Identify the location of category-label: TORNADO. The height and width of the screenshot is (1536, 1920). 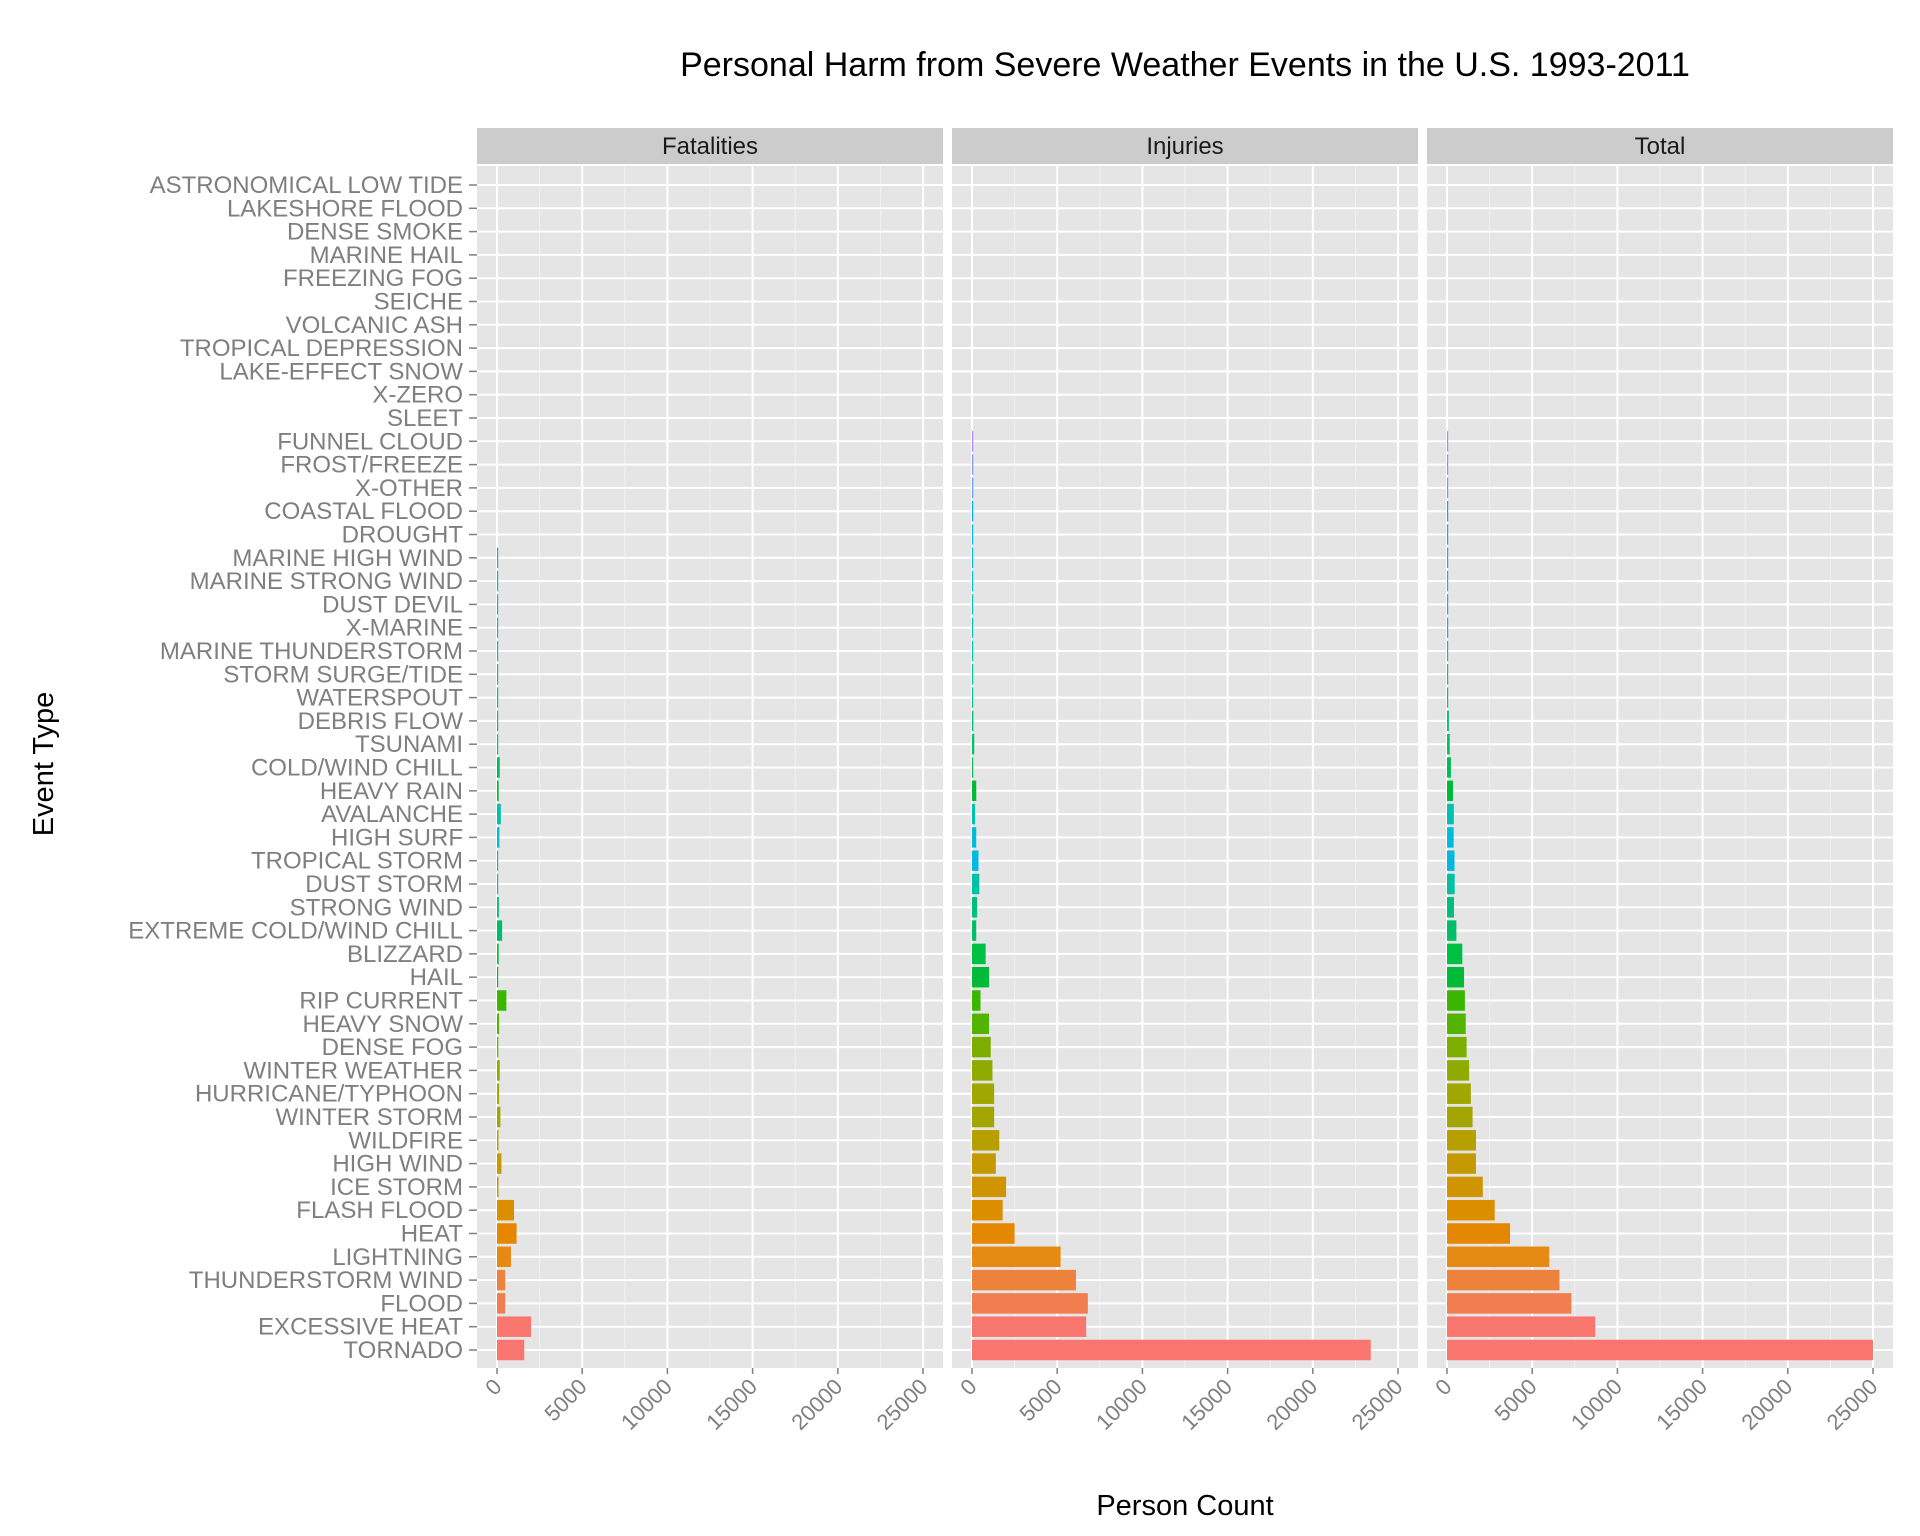
(403, 1350).